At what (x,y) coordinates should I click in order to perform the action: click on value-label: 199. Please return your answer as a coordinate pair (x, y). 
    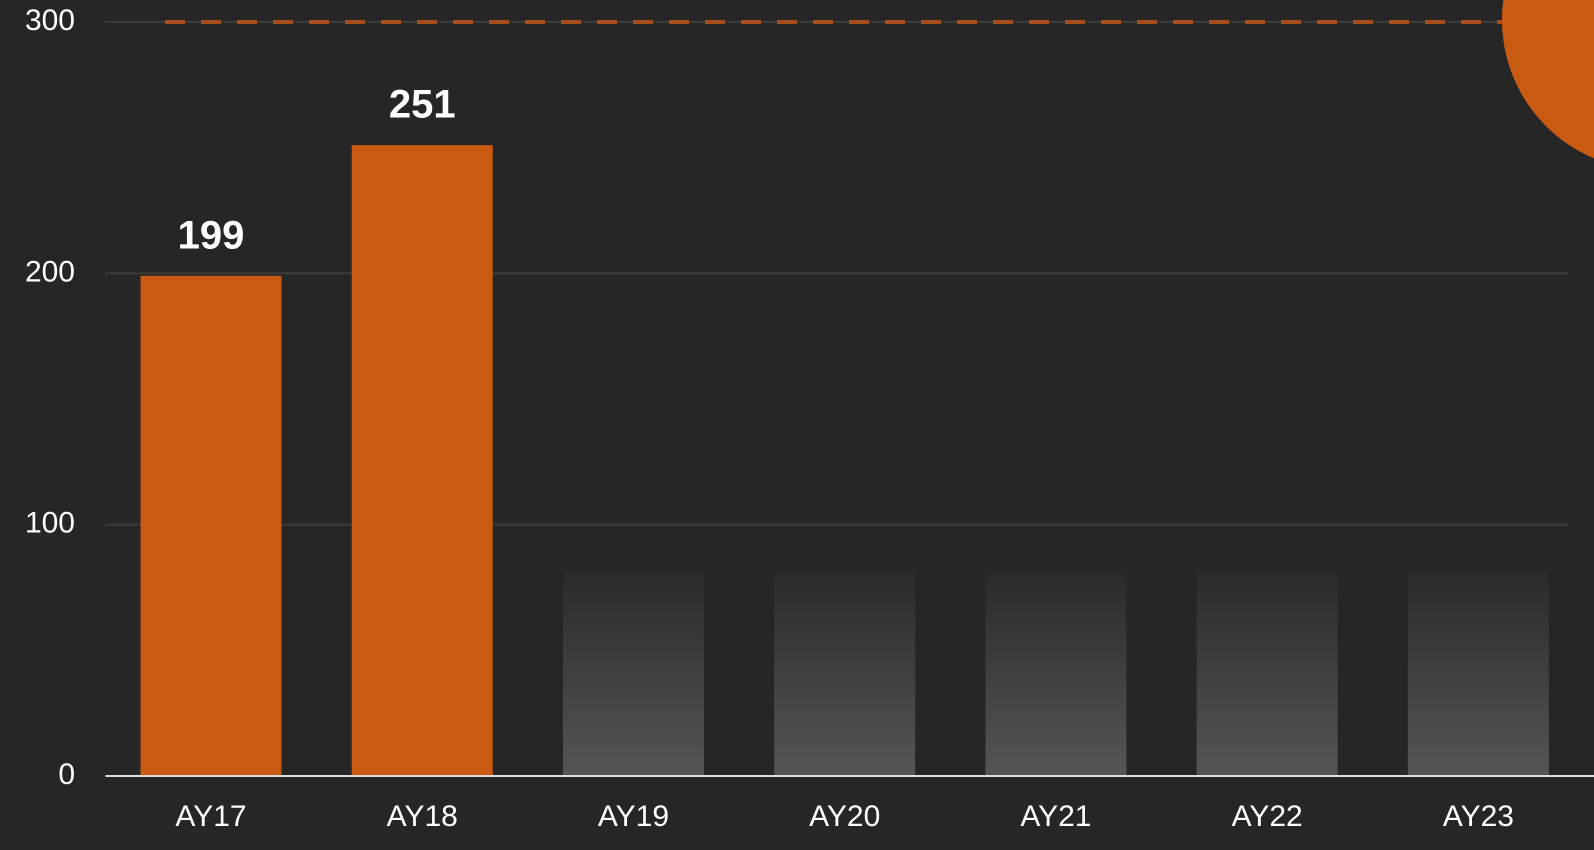
    Looking at the image, I should click on (211, 235).